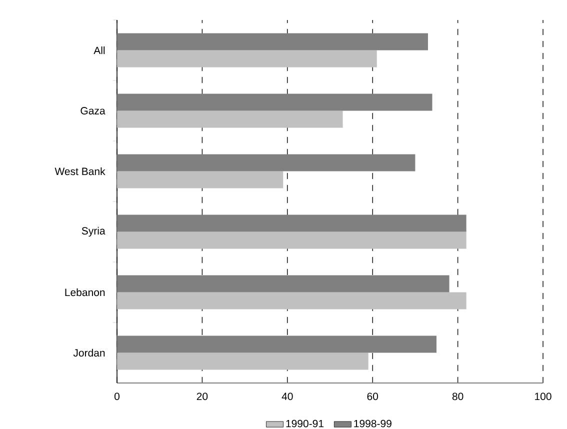 Image resolution: width=567 pixels, height=429 pixels. I want to click on y-tick-label: Lebanon, so click(85, 292).